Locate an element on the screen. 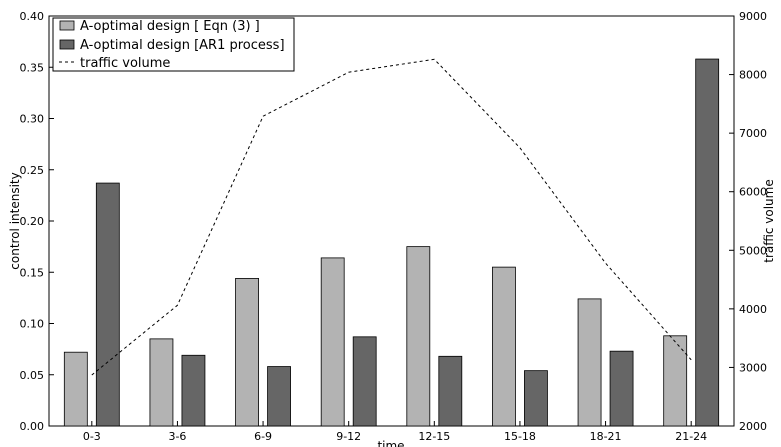 The image size is (781, 447). x-tick-label: 0-3 is located at coordinates (92, 436).